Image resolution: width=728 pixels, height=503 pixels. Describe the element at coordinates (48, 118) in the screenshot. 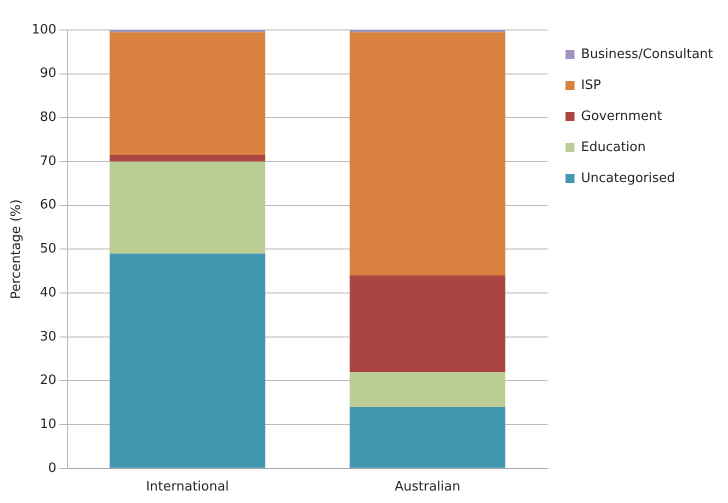

I see `y-tick-label: 80` at that location.